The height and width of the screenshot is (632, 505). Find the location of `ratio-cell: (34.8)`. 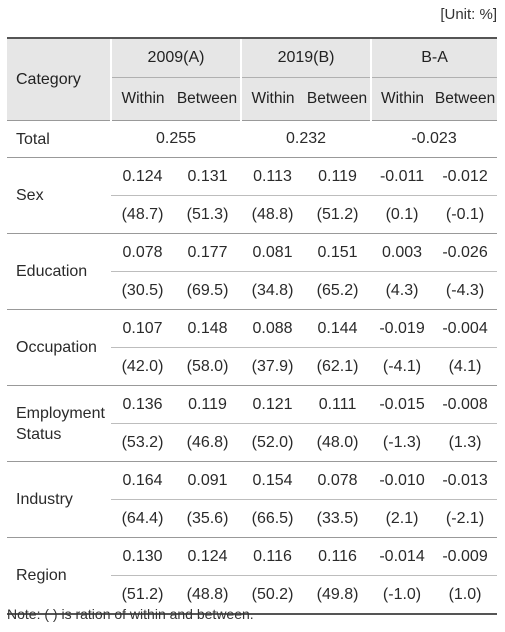

ratio-cell: (34.8) is located at coordinates (273, 290).